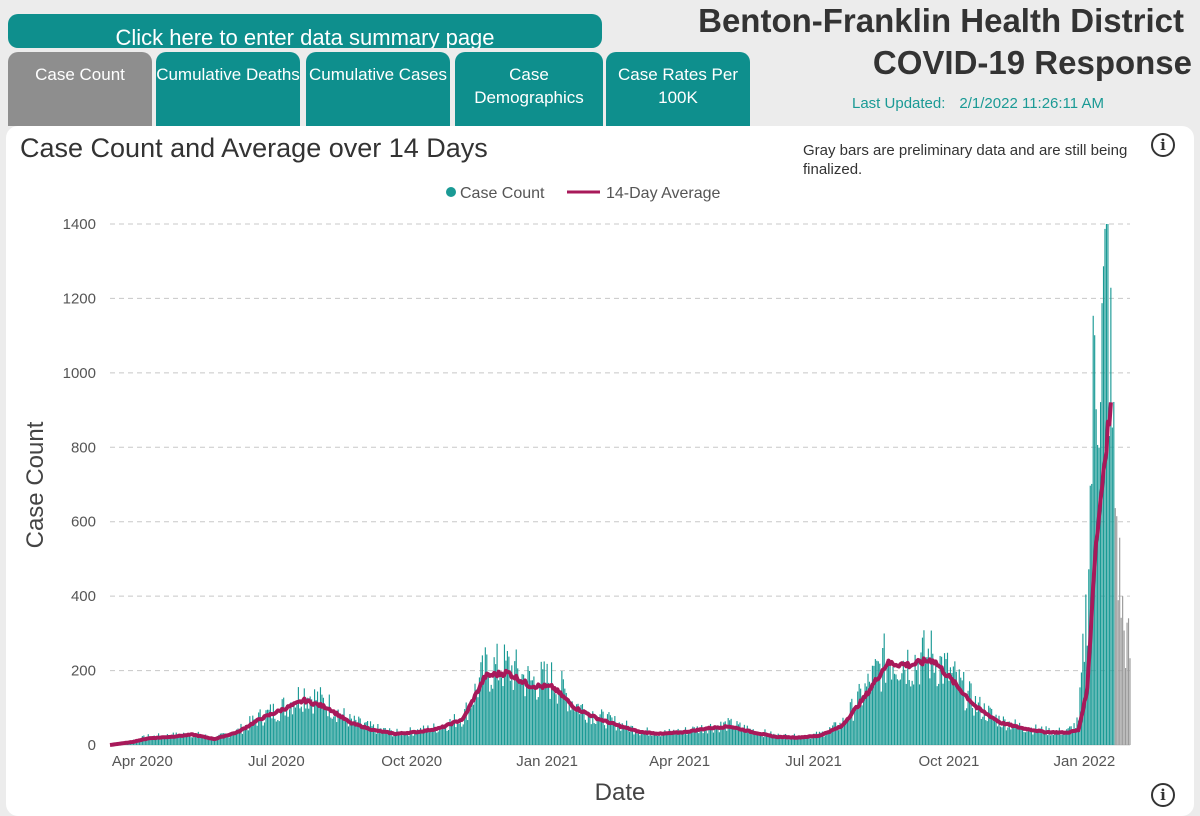  What do you see at coordinates (83, 522) in the screenshot?
I see `y-tick-label: 600` at bounding box center [83, 522].